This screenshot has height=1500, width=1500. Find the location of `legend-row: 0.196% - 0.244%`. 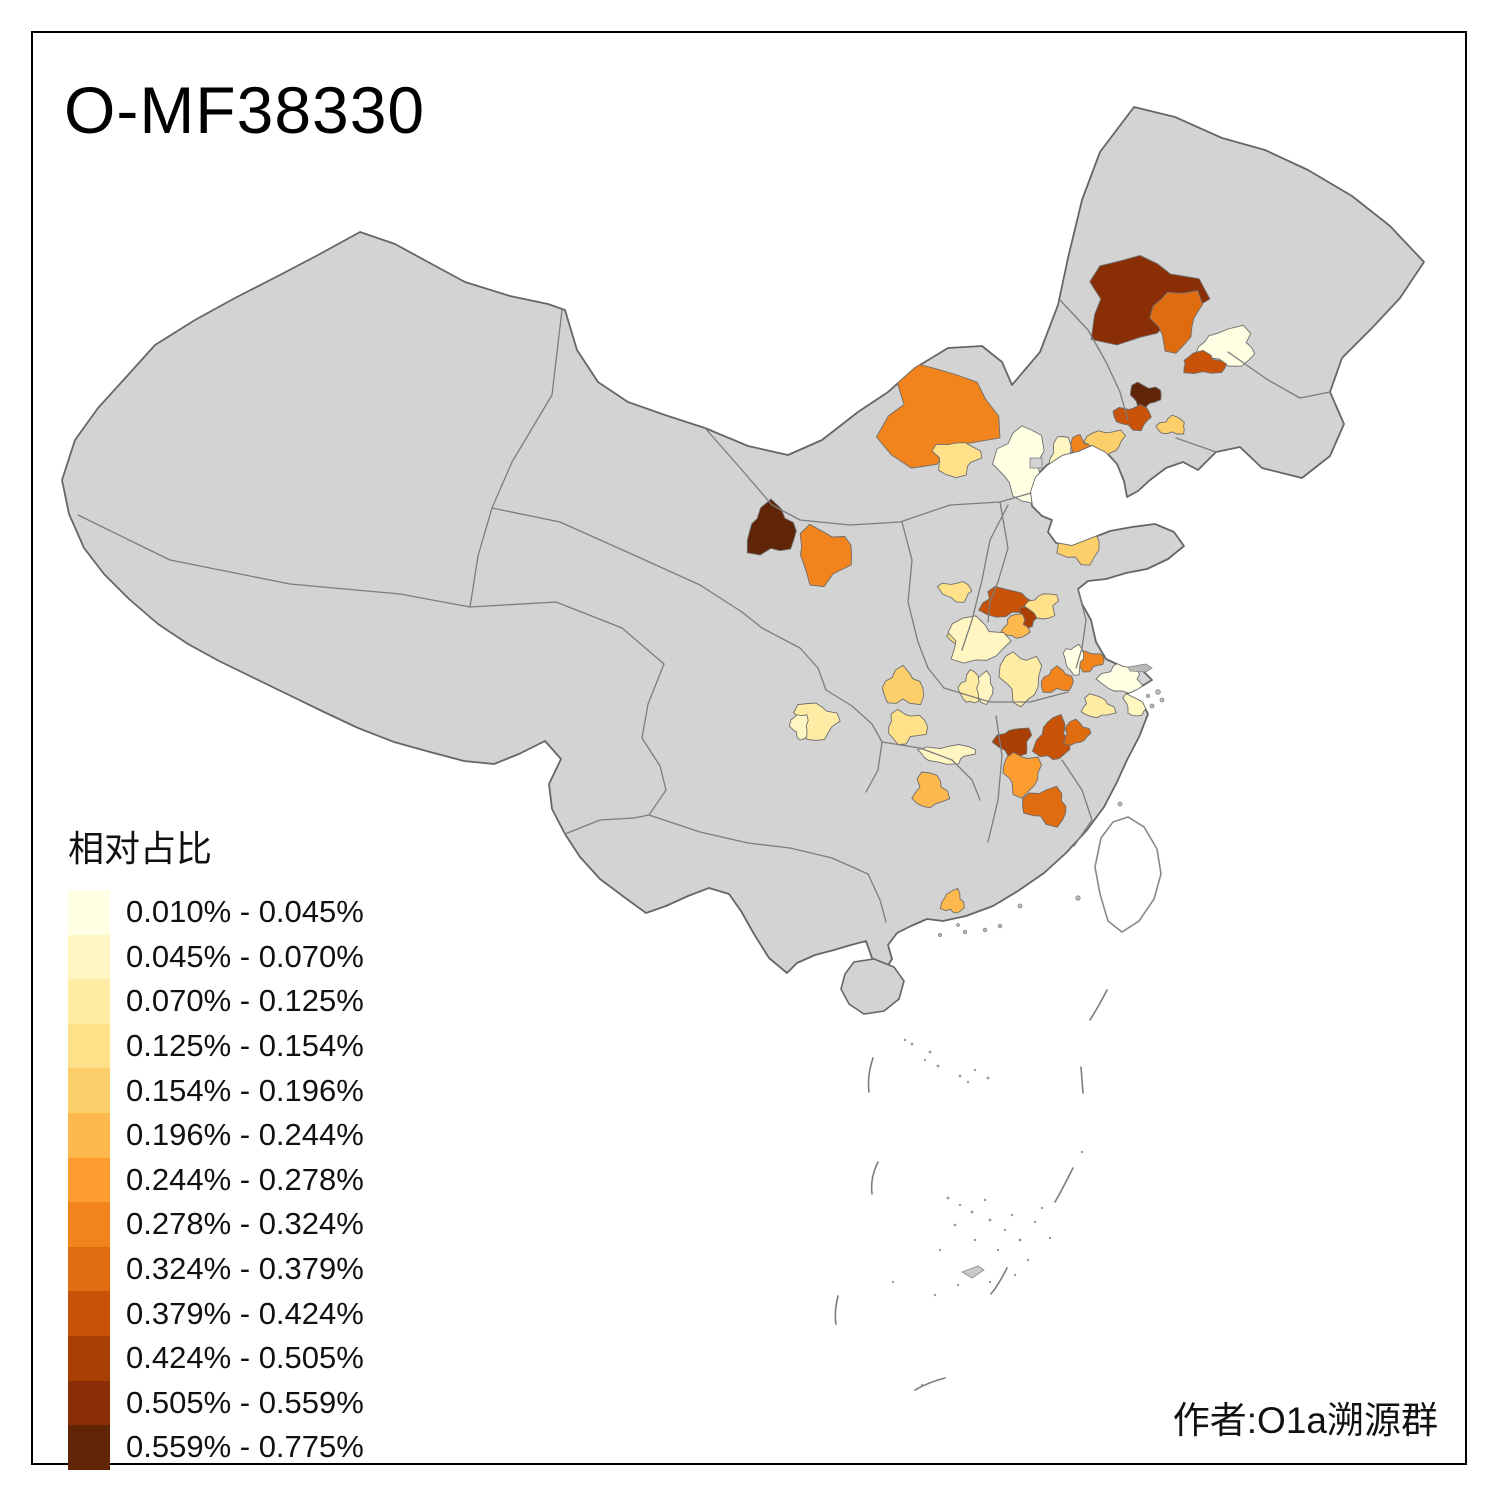

legend-row: 0.196% - 0.244% is located at coordinates (216, 1135).